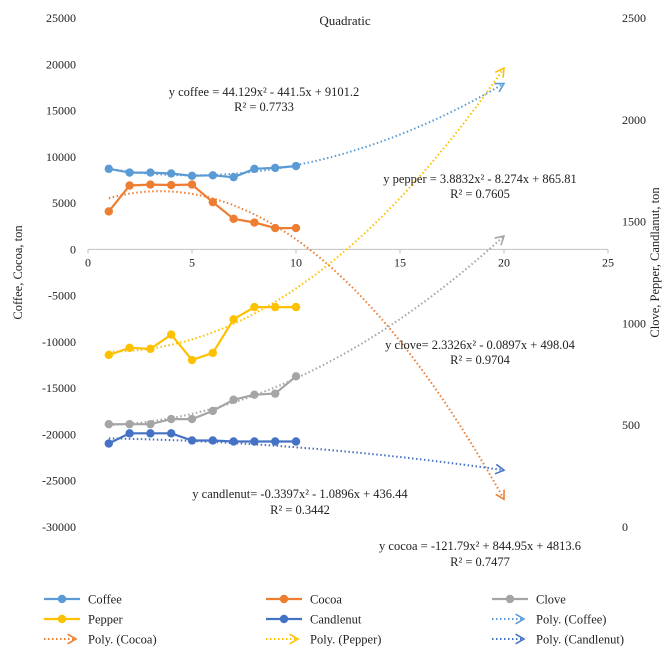 This screenshot has height=657, width=669. I want to click on y-left-tick-label: 0, so click(73, 249).